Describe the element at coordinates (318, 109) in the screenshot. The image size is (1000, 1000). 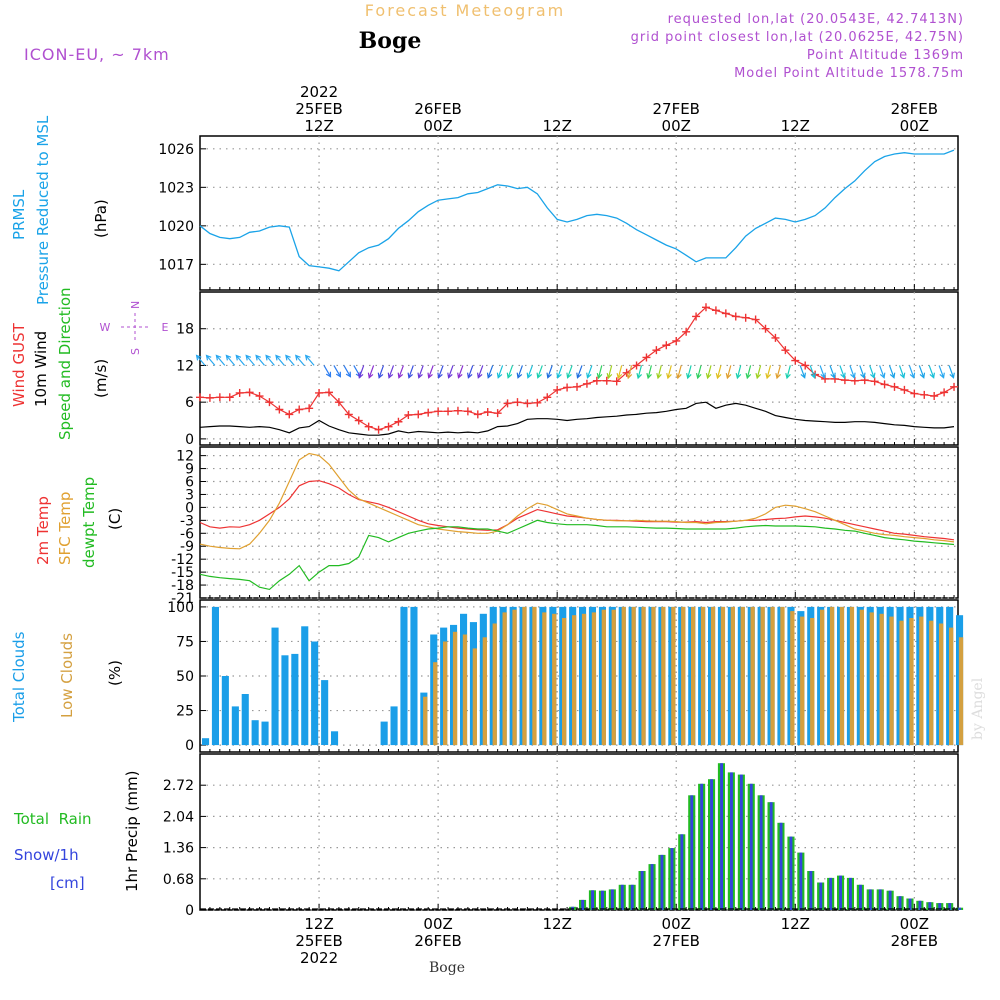
I see `top-time-label-line: 25FEB` at that location.